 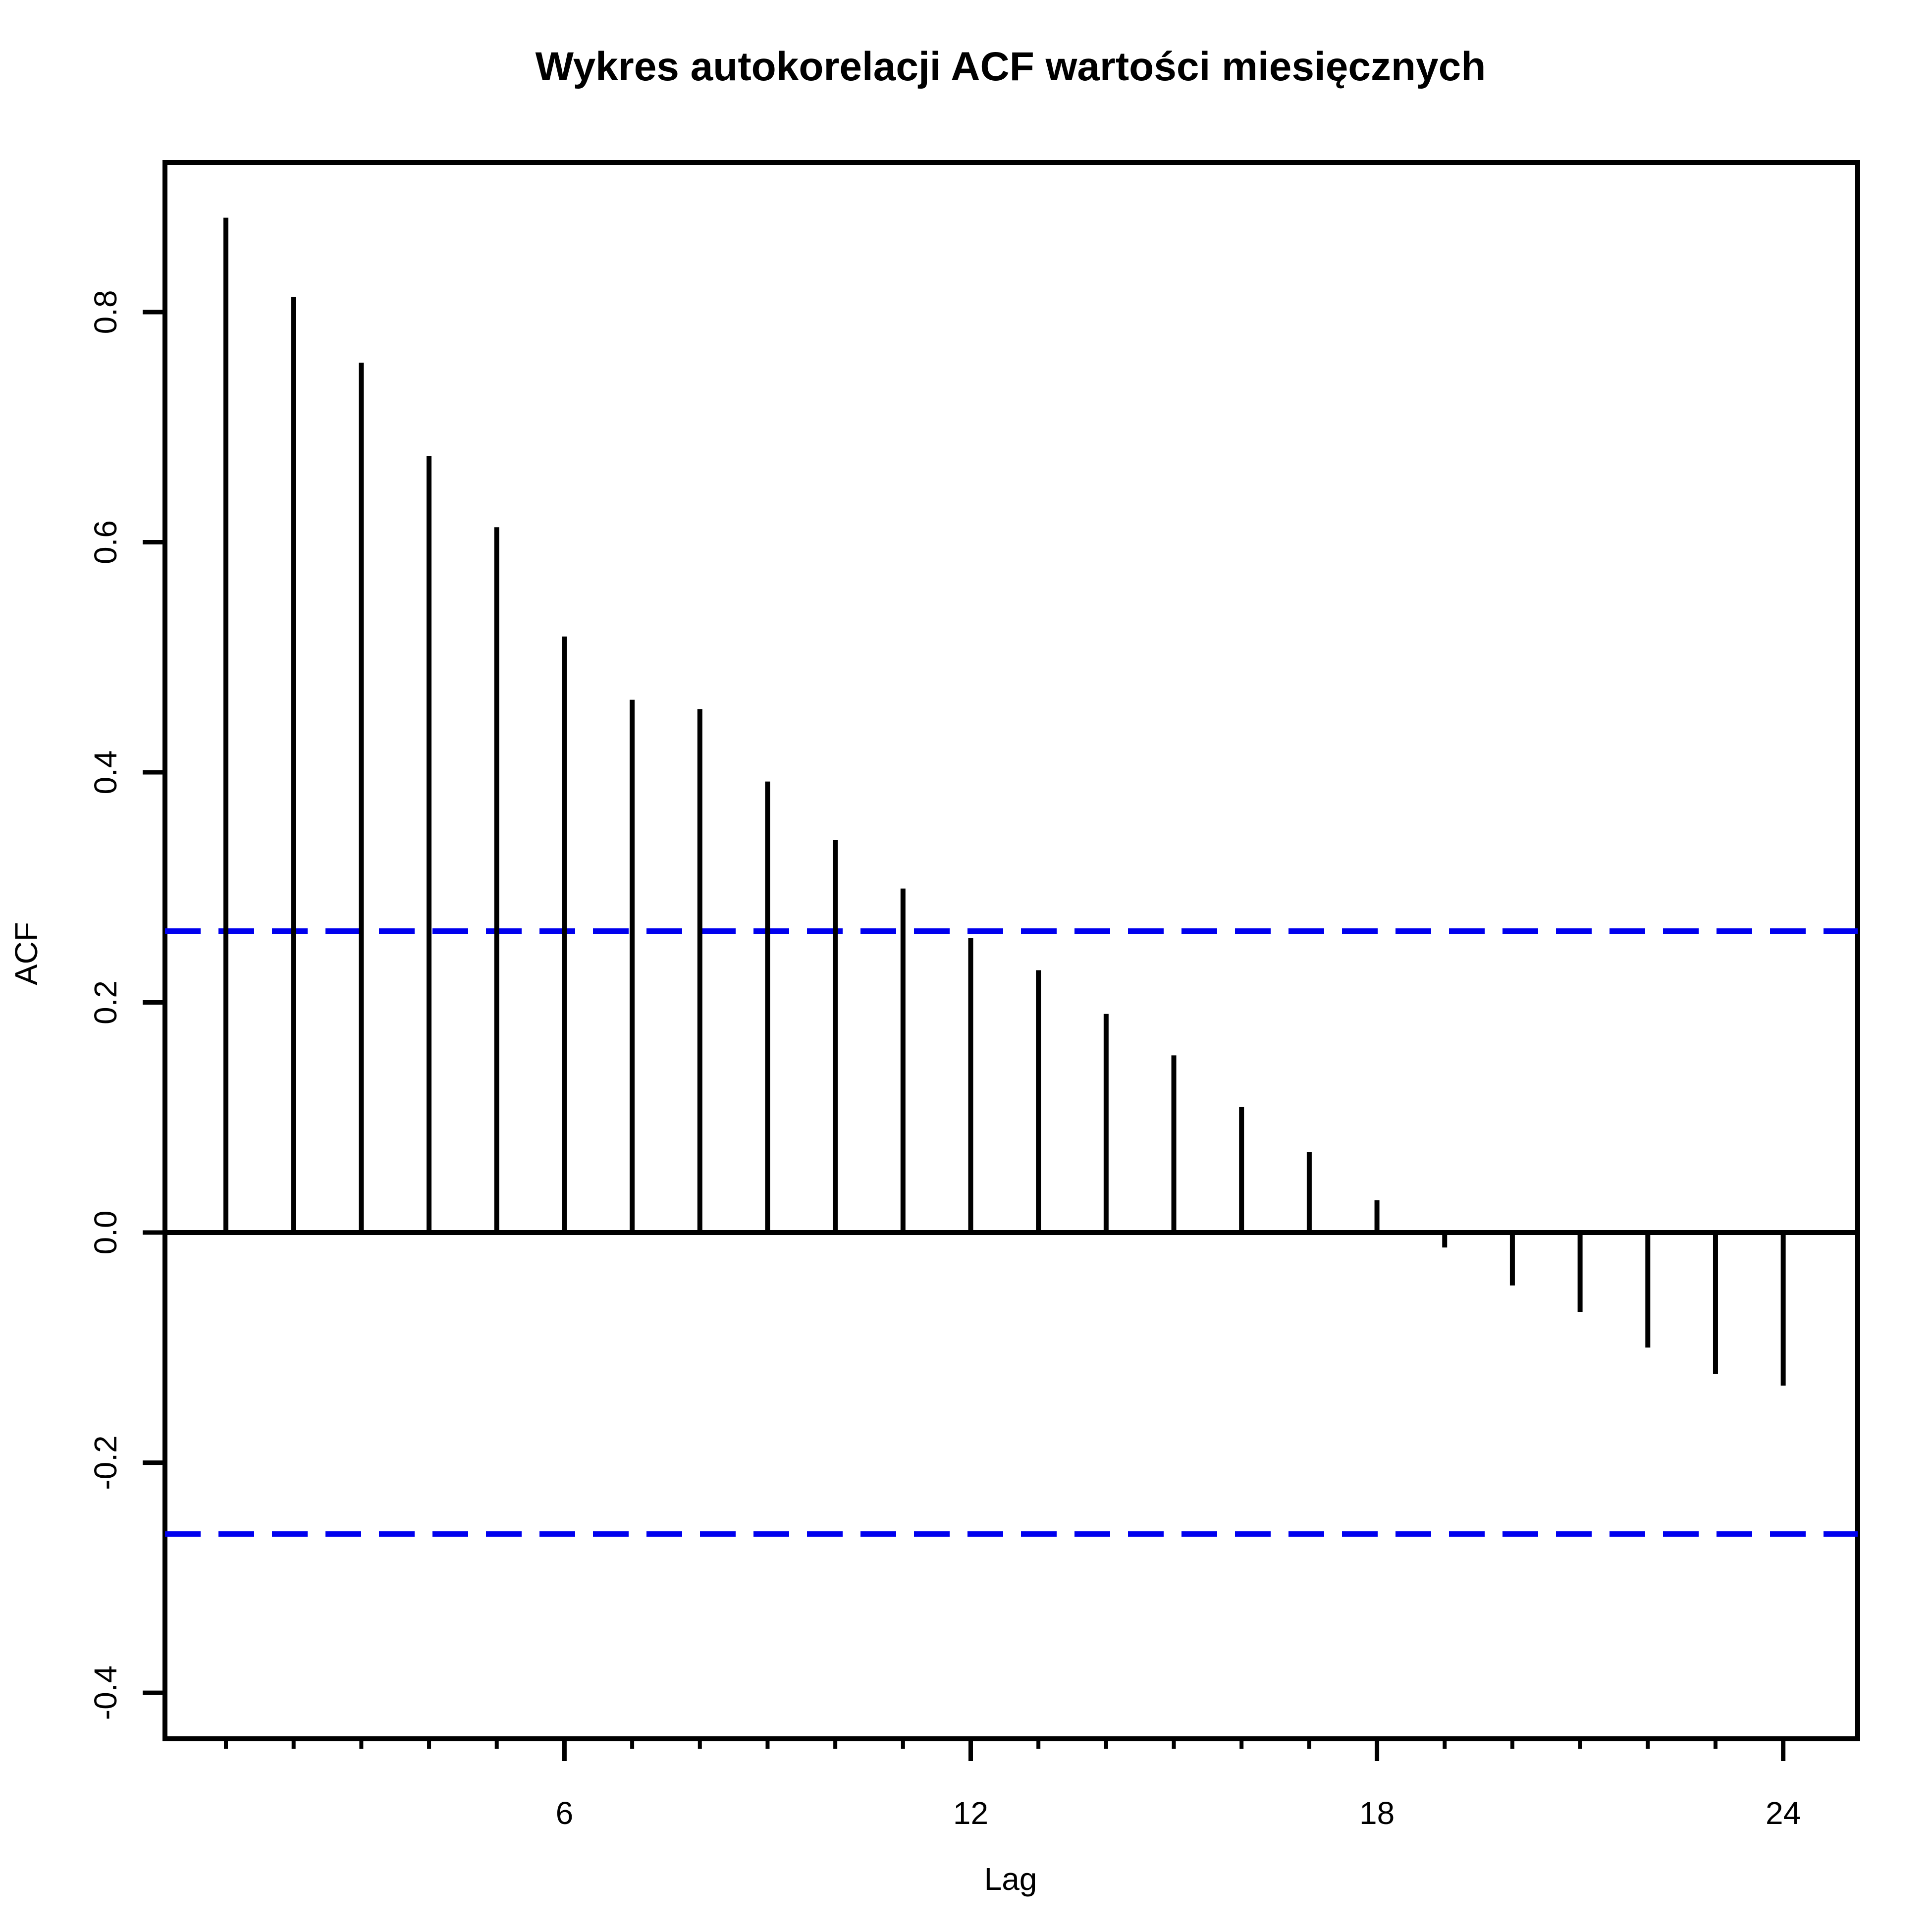 I want to click on y-tick-label-2: 0.0, so click(x=106, y=1233).